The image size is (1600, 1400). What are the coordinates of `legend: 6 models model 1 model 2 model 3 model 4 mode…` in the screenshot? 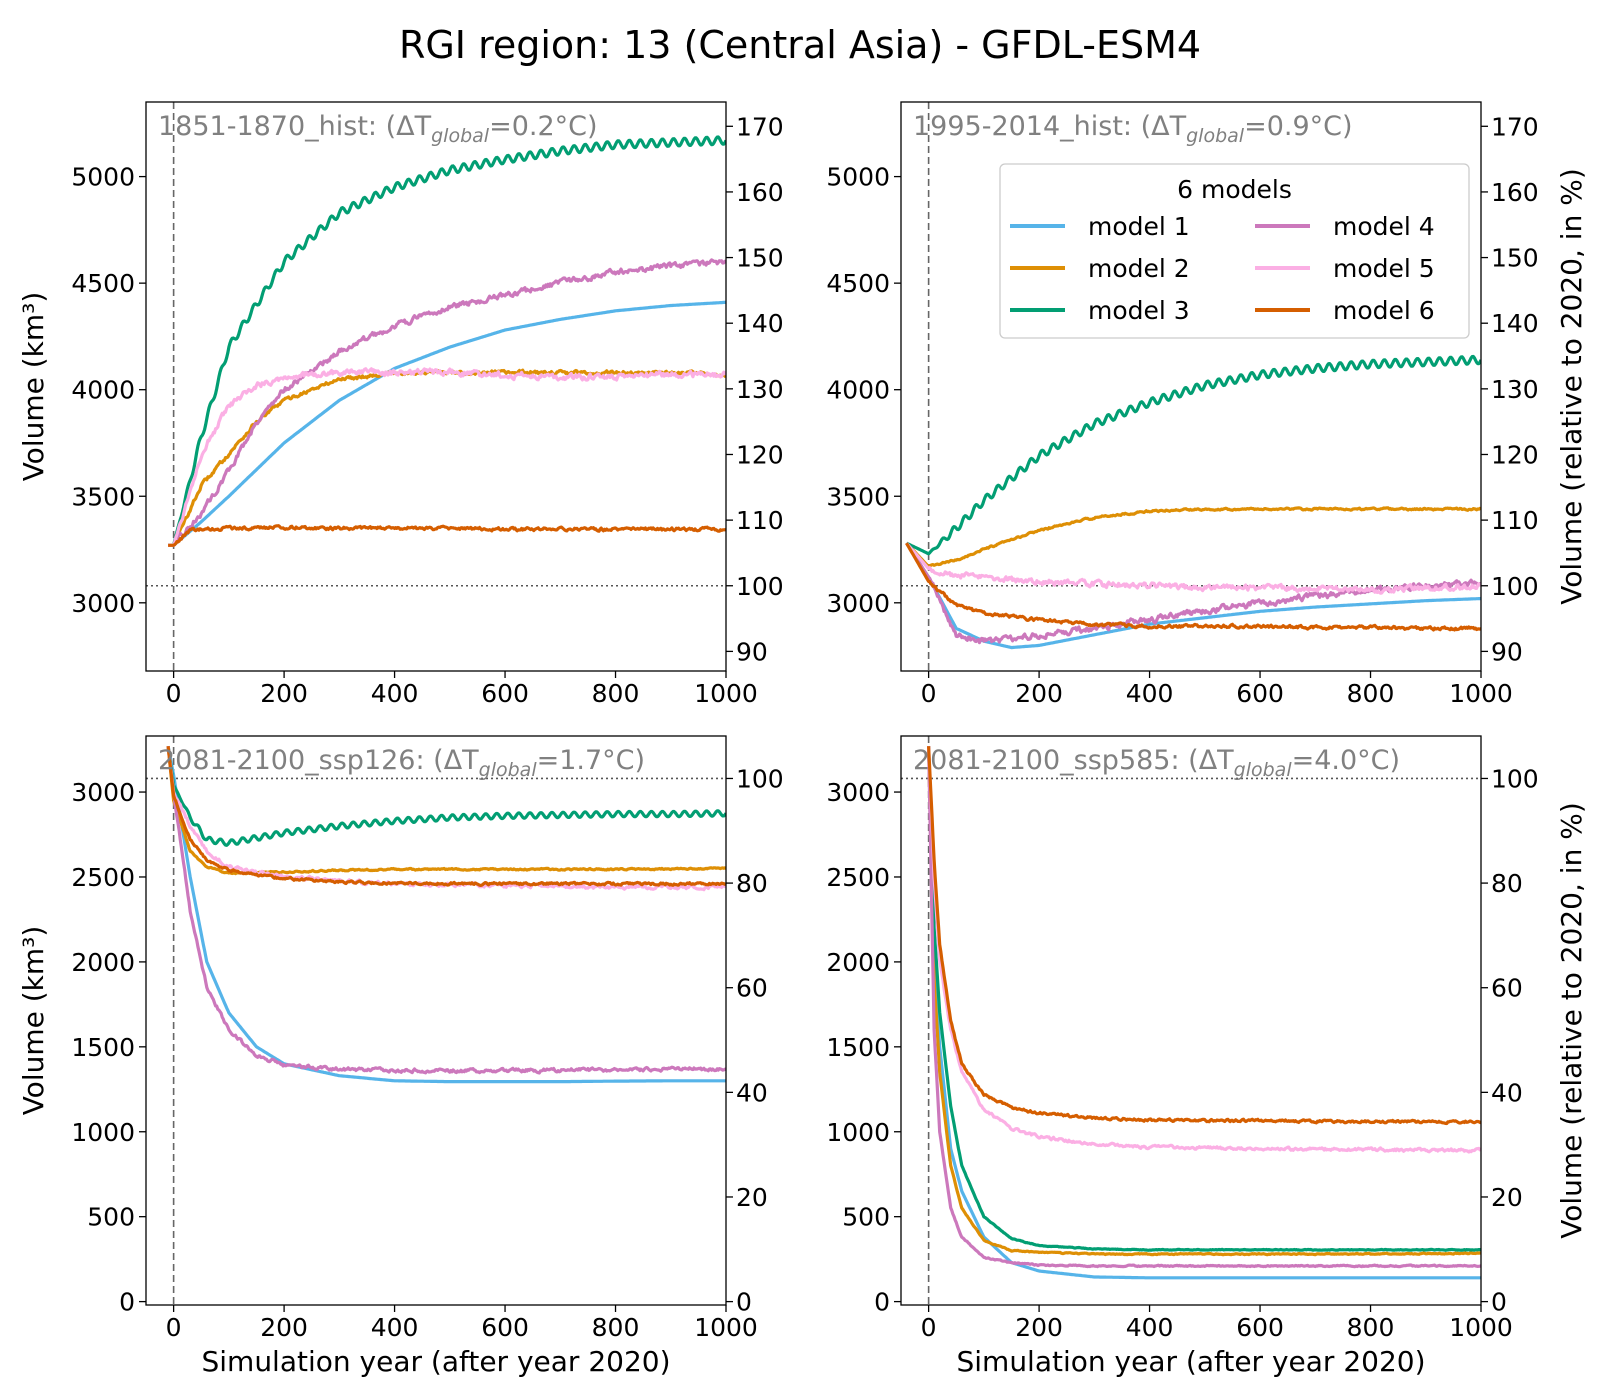 It's located at (1234, 251).